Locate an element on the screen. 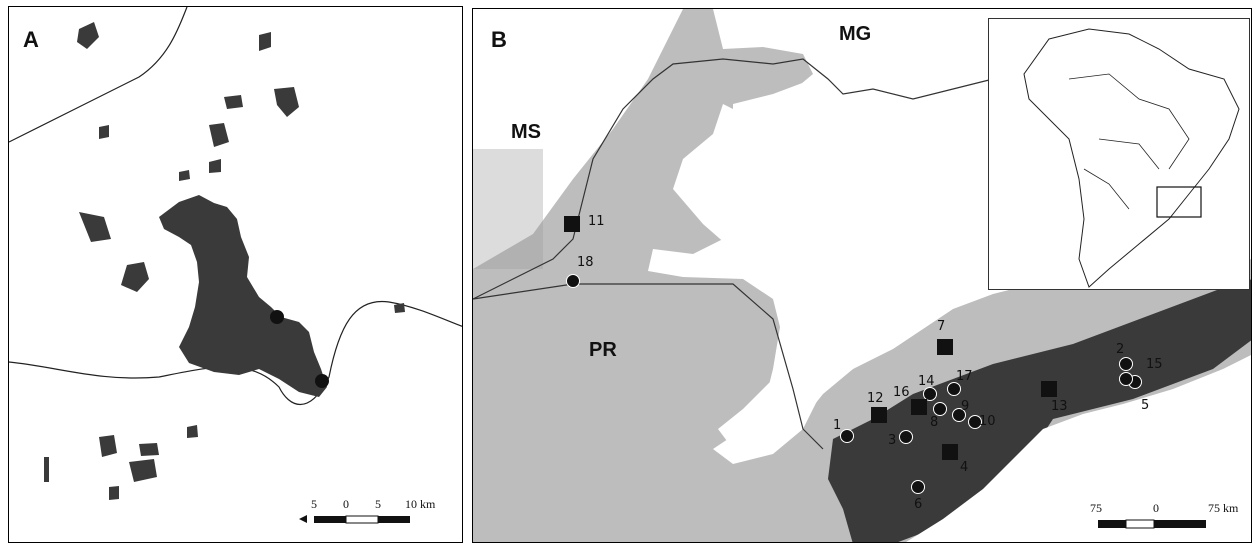 The height and width of the screenshot is (549, 1255). state-label-ms: MS is located at coordinates (526, 132).